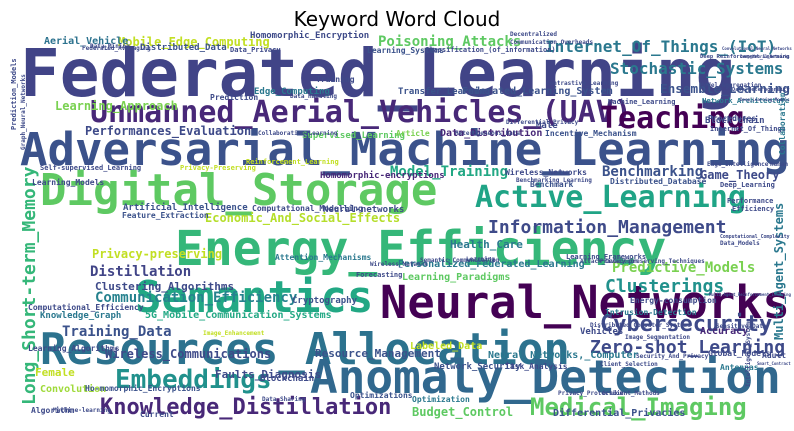  I want to click on word-knowledge-distillation: Knowledge_Distillation, so click(245, 407).